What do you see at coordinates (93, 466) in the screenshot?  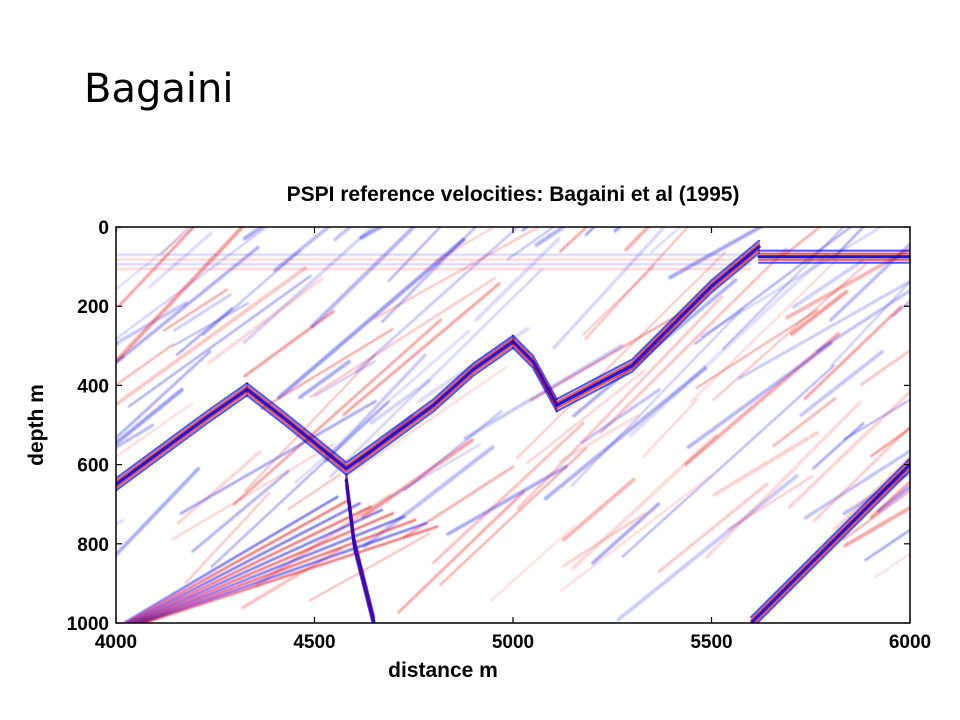 I see `y-tick-label: 600` at bounding box center [93, 466].